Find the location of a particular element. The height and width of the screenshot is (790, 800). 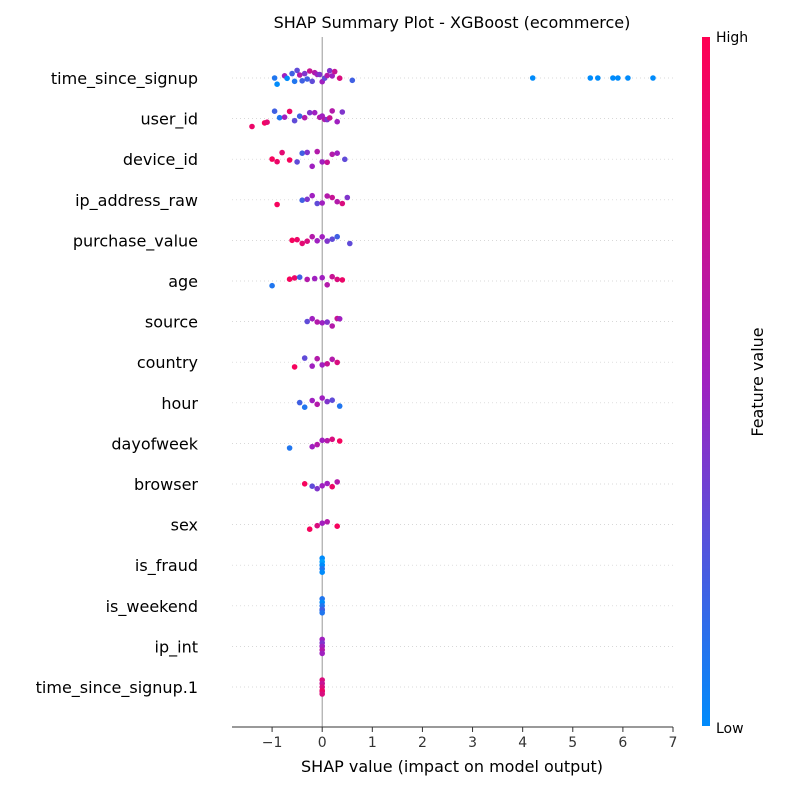

feature-label: age is located at coordinates (183, 281).